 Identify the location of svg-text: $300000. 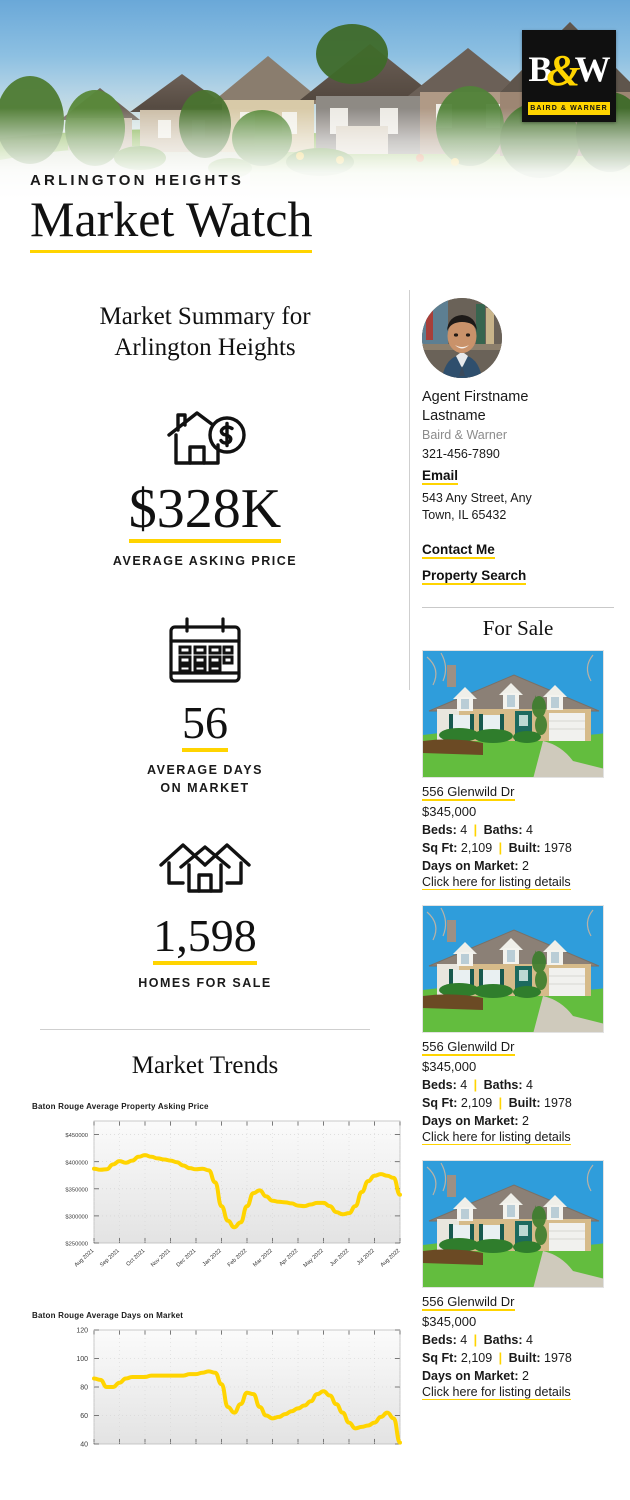
(76, 1217).